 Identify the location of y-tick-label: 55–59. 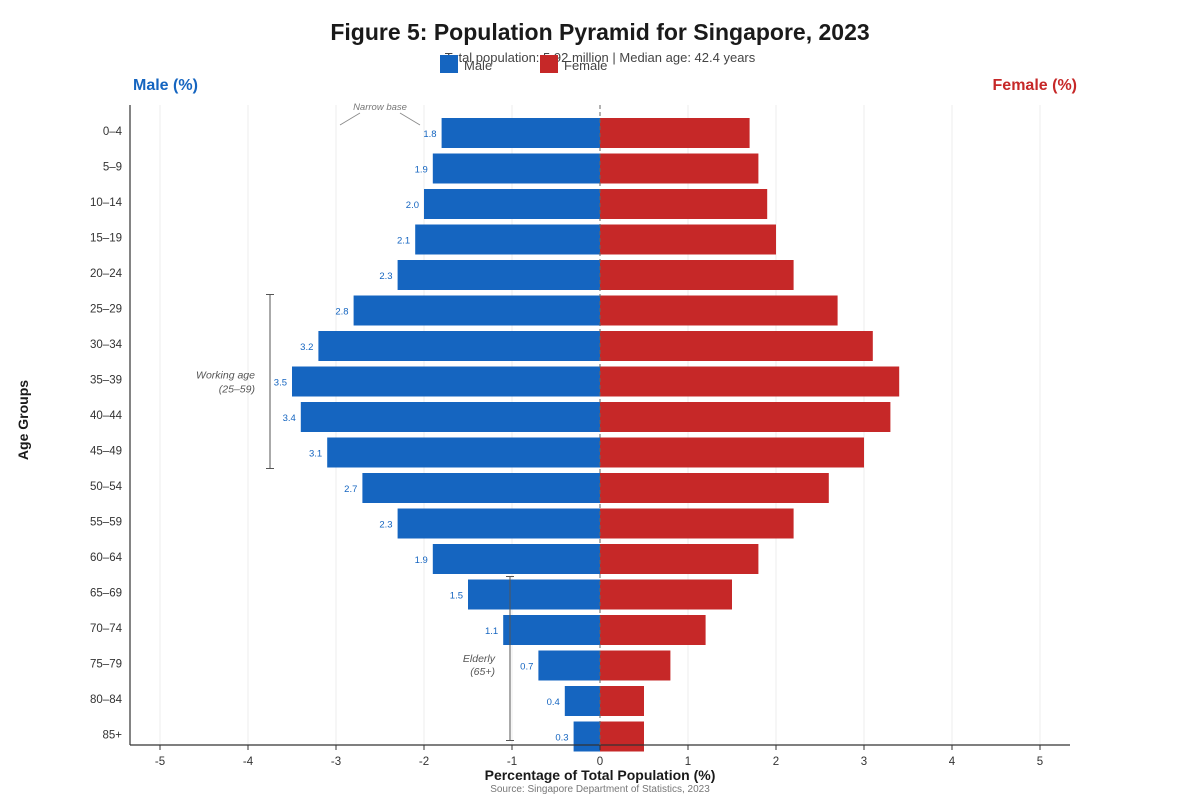
(106, 523).